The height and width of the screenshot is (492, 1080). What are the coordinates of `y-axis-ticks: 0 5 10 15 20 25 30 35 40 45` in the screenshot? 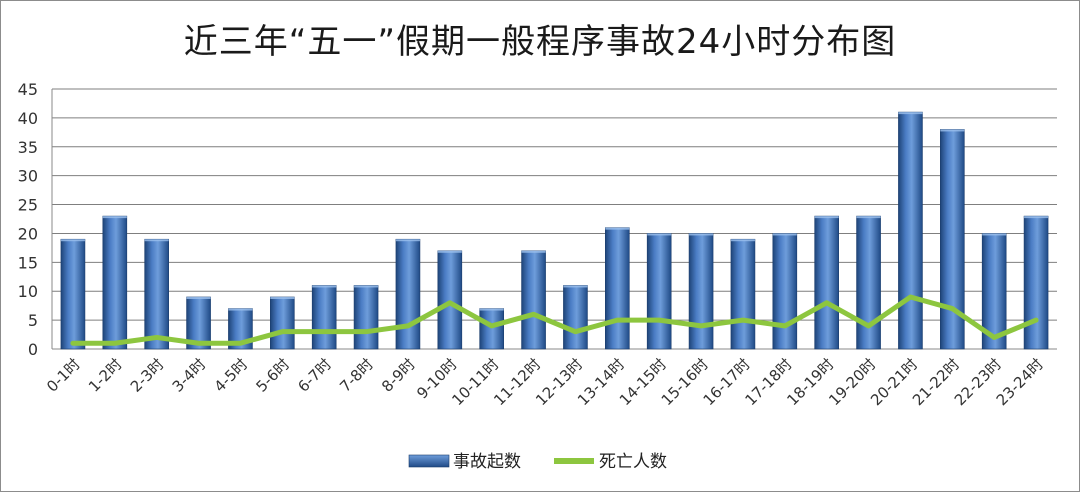 It's located at (28, 219).